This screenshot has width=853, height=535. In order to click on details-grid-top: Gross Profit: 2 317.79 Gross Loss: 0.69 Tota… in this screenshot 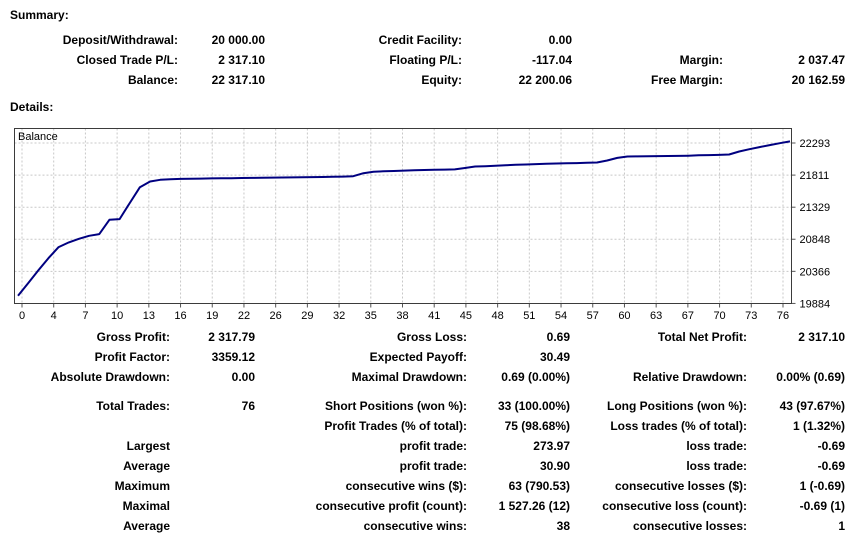, I will do `click(422, 357)`.